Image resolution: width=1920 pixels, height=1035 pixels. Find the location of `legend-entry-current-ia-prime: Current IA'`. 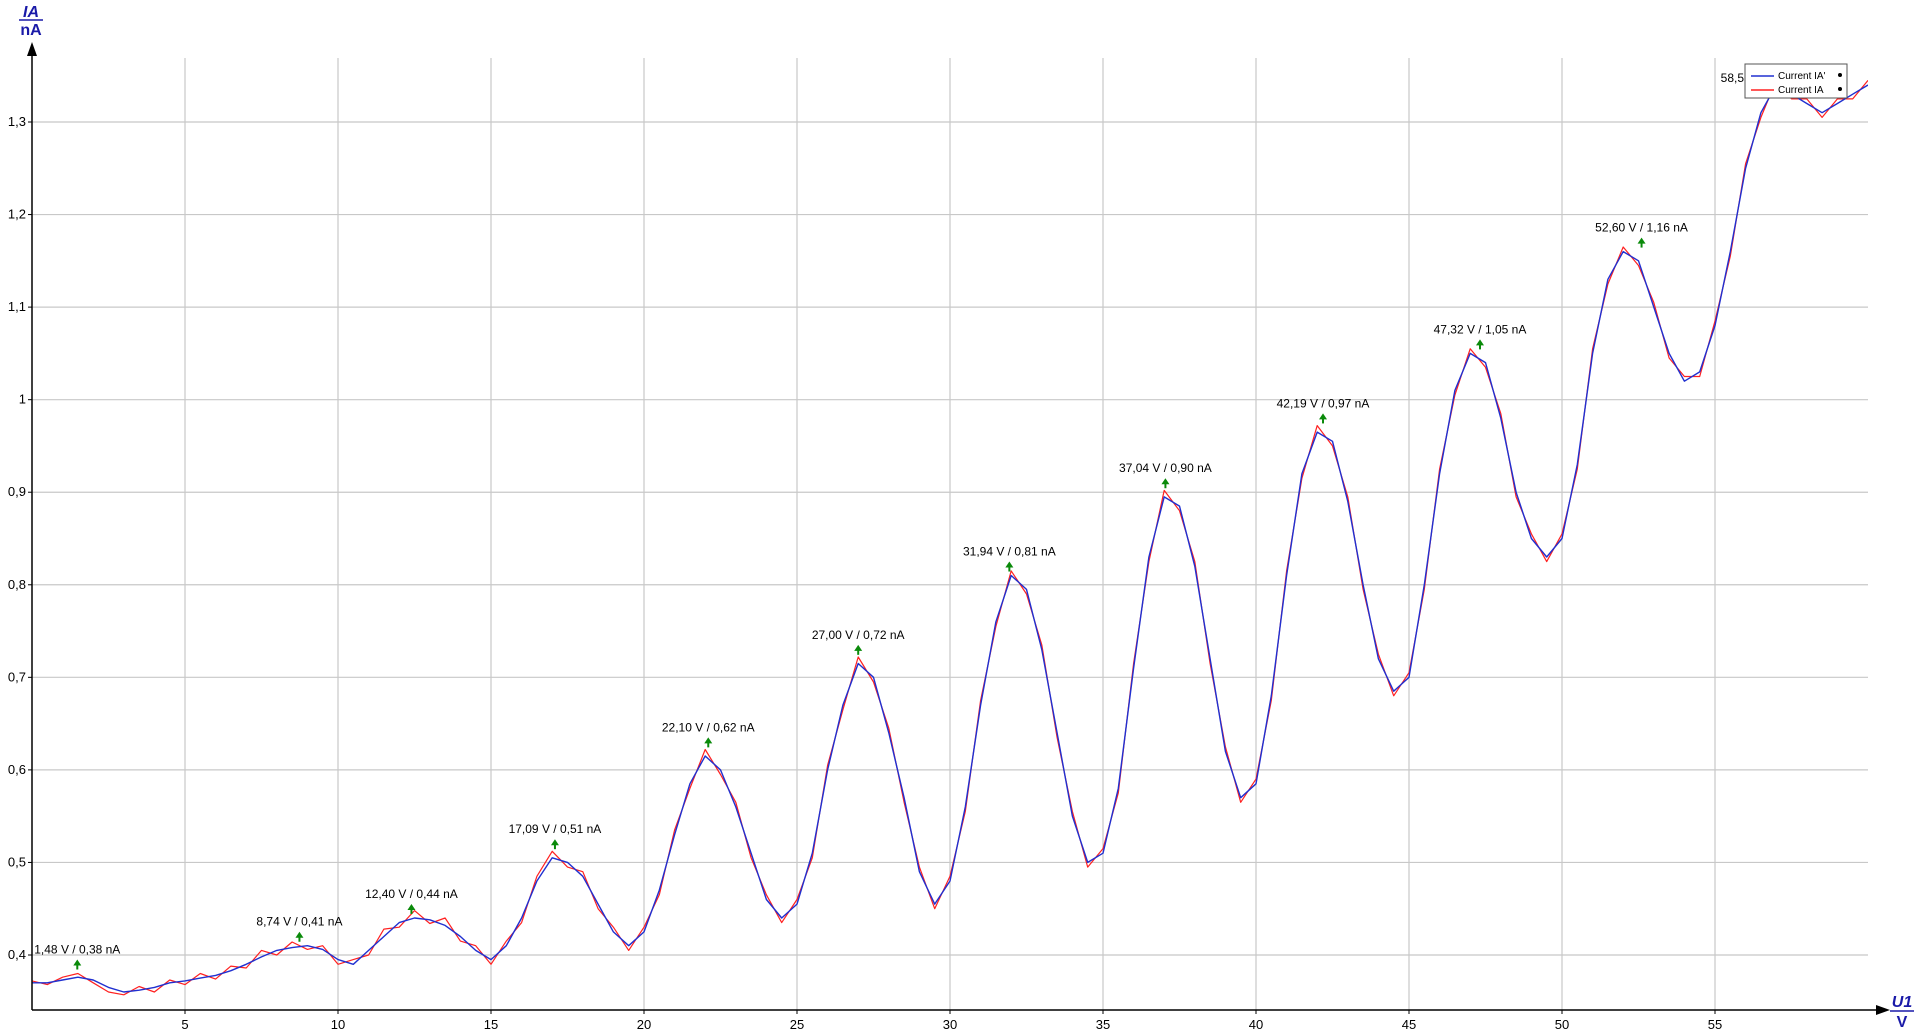

legend-entry-current-ia-prime: Current IA' is located at coordinates (1802, 76).